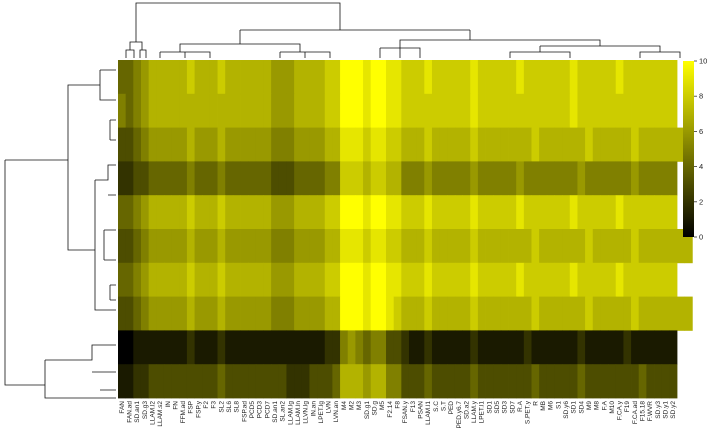 The image size is (709, 433). I want to click on column-label: FSP.ad, so click(244, 411).